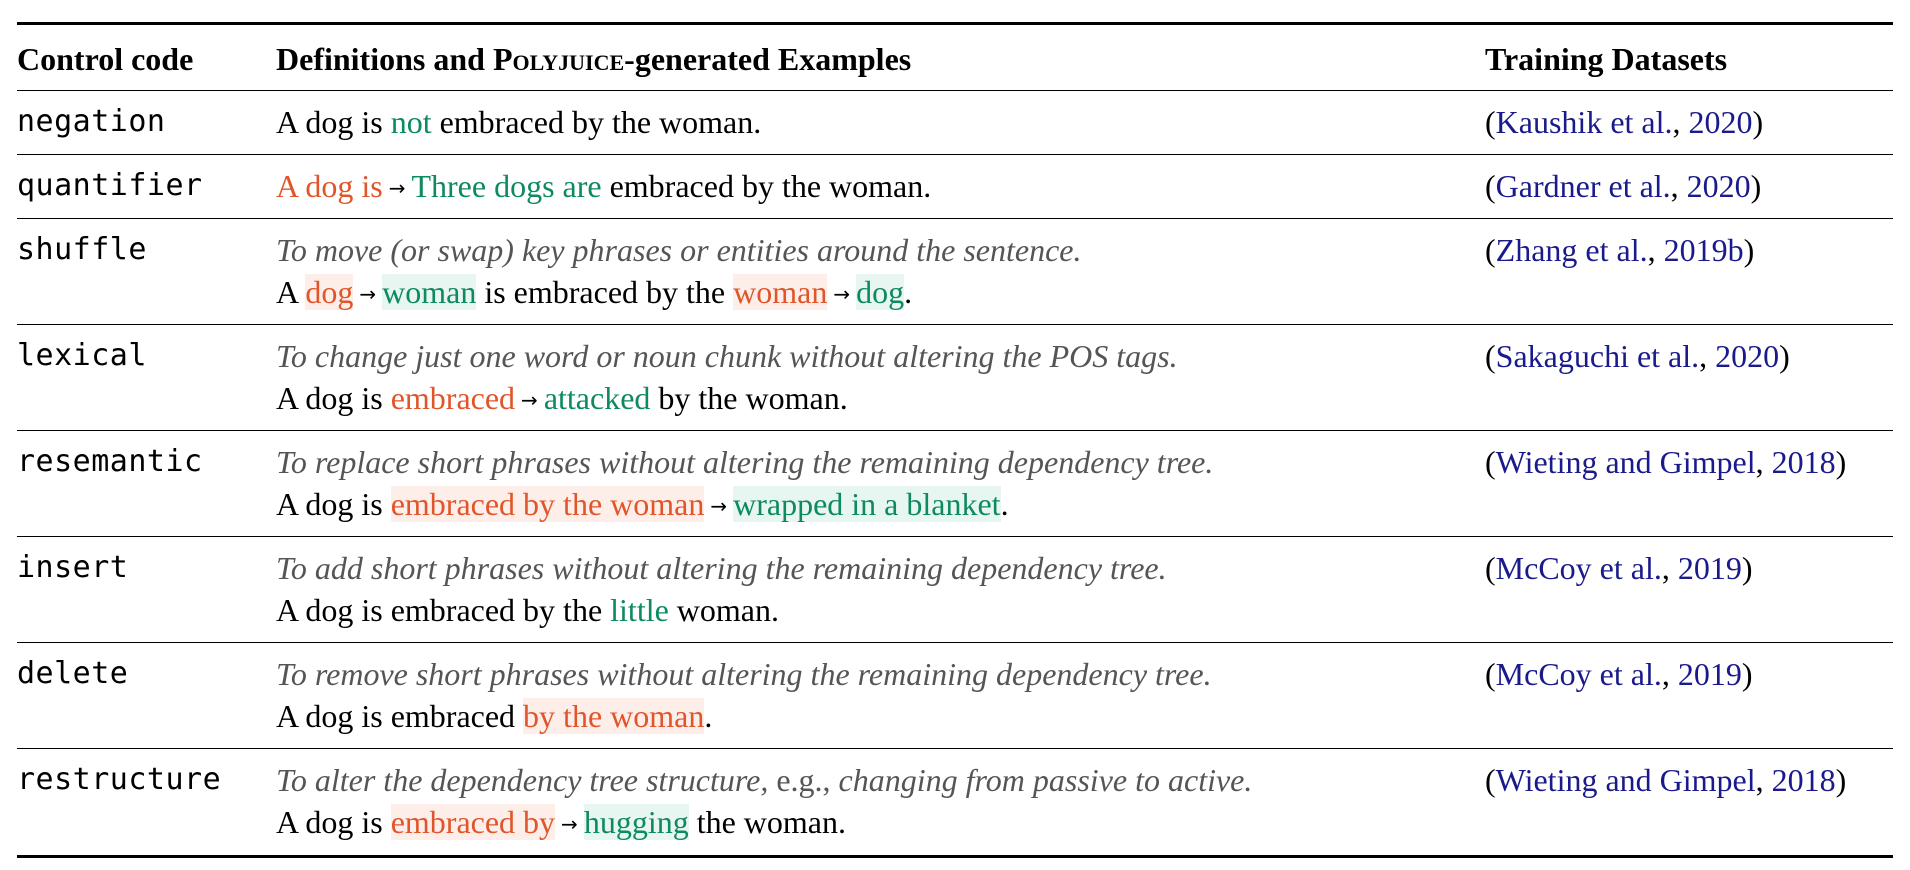  I want to click on control-code: shuffle, so click(82, 249).